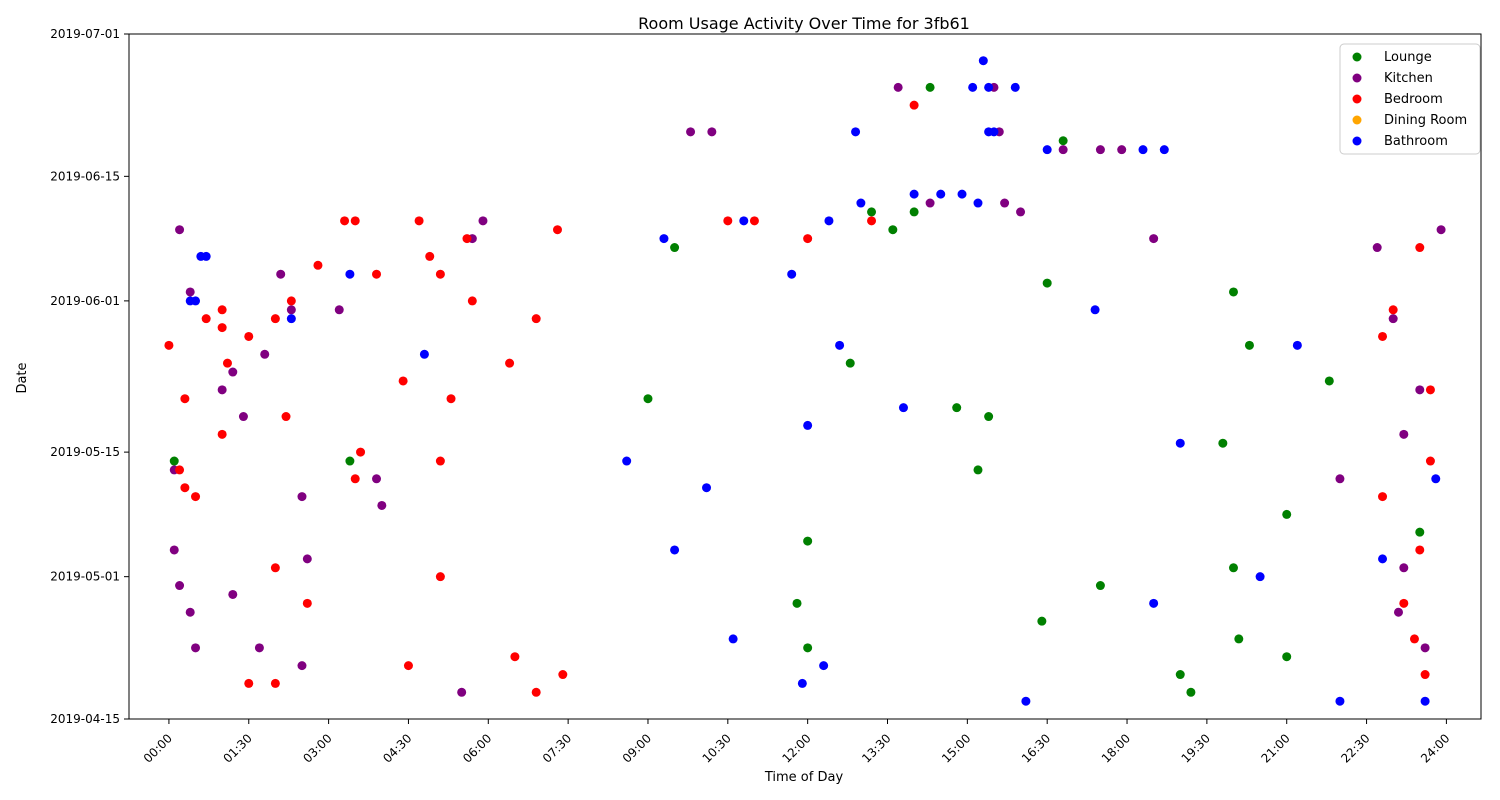 The image size is (1500, 800). I want to click on legend-label: Lounge, so click(1408, 57).